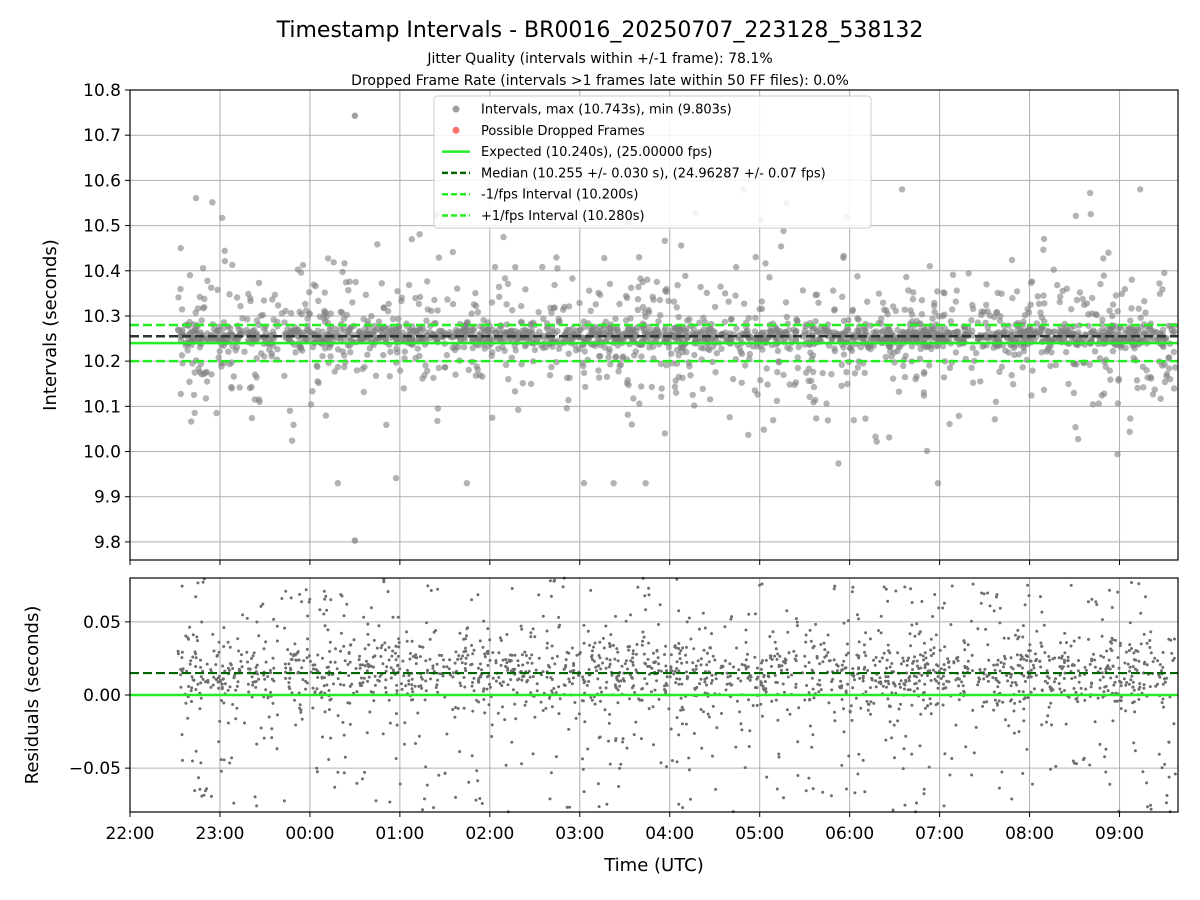 Image resolution: width=1200 pixels, height=900 pixels. I want to click on x-tick-label: 00:00, so click(309, 834).